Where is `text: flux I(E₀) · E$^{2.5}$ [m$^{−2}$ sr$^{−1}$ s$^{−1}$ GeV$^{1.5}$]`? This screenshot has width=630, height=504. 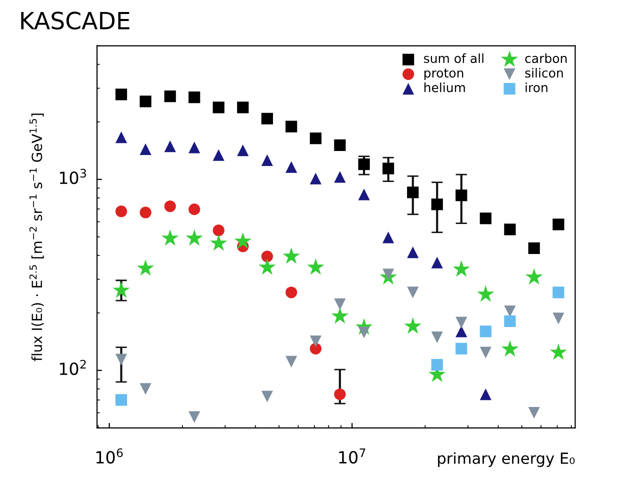 text: flux I(E₀) · E$^{2.5}$ [m$^{−2}$ sr$^{−1}$ s$^{−1}$ GeV$^{1.5}$] is located at coordinates (36, 238).